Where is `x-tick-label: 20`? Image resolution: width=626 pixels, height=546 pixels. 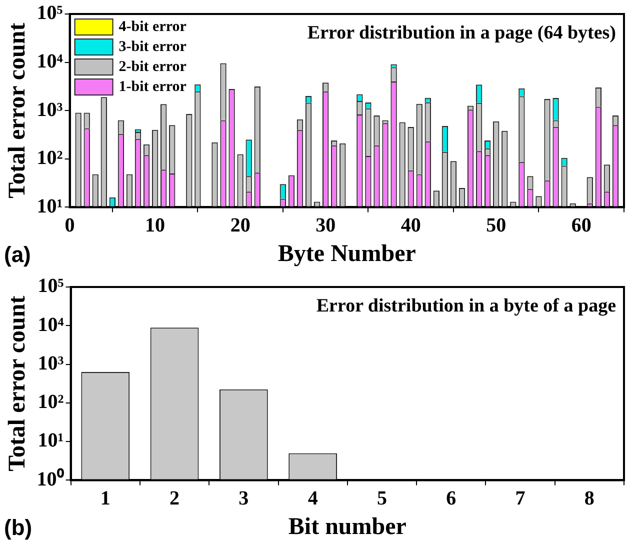
x-tick-label: 20 is located at coordinates (240, 225).